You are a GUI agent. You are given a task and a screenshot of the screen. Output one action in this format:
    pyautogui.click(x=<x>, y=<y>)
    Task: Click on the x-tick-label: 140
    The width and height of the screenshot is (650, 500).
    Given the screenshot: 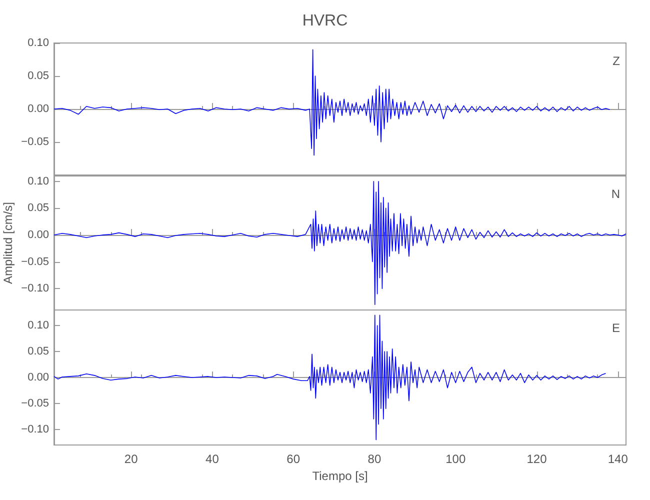 What is the action you would take?
    pyautogui.click(x=618, y=459)
    